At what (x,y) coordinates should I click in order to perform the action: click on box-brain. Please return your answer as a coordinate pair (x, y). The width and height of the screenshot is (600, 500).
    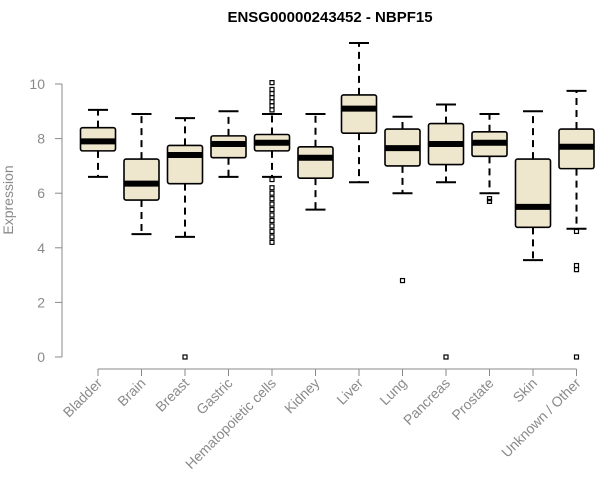
    Looking at the image, I should click on (141, 174).